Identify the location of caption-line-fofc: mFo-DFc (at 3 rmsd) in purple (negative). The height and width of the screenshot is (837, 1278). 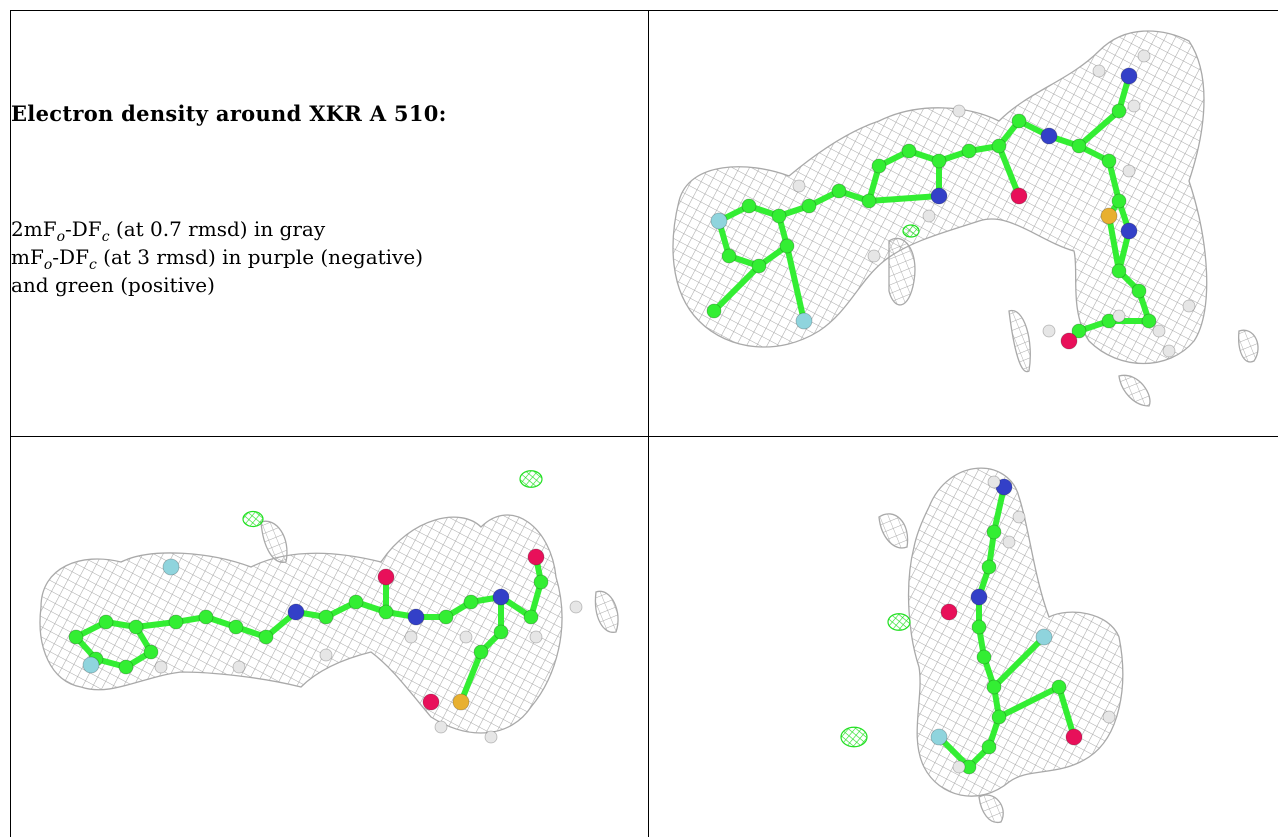
(217, 259).